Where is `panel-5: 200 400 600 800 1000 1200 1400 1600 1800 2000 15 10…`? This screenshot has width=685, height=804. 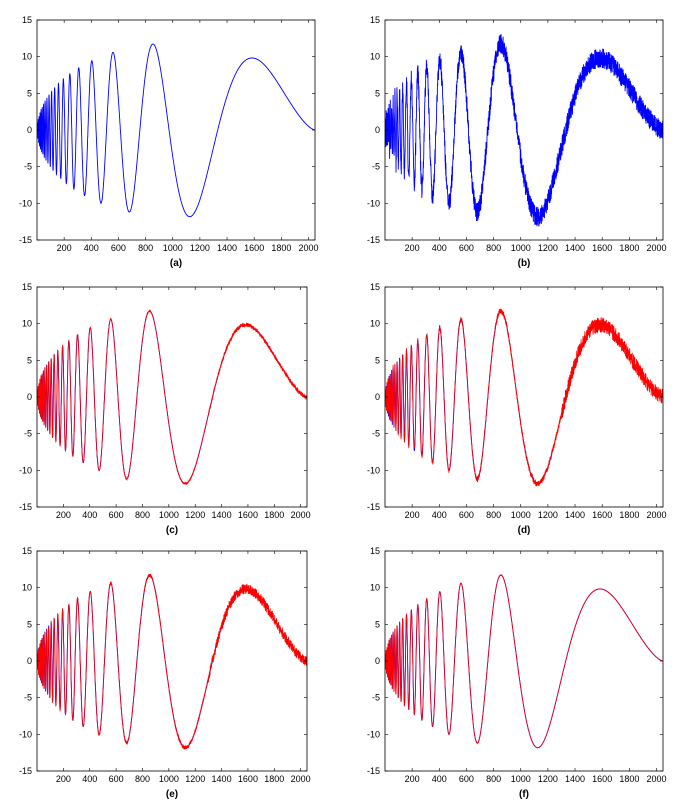
panel-5: 200 400 600 800 1000 1200 1400 1600 1800 2000 15 10… is located at coordinates (165, 673).